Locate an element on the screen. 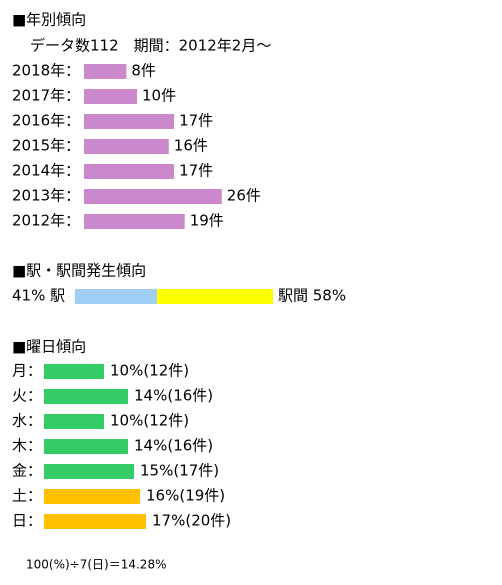 This screenshot has width=502, height=585. row-label: 月： is located at coordinates (27, 371).